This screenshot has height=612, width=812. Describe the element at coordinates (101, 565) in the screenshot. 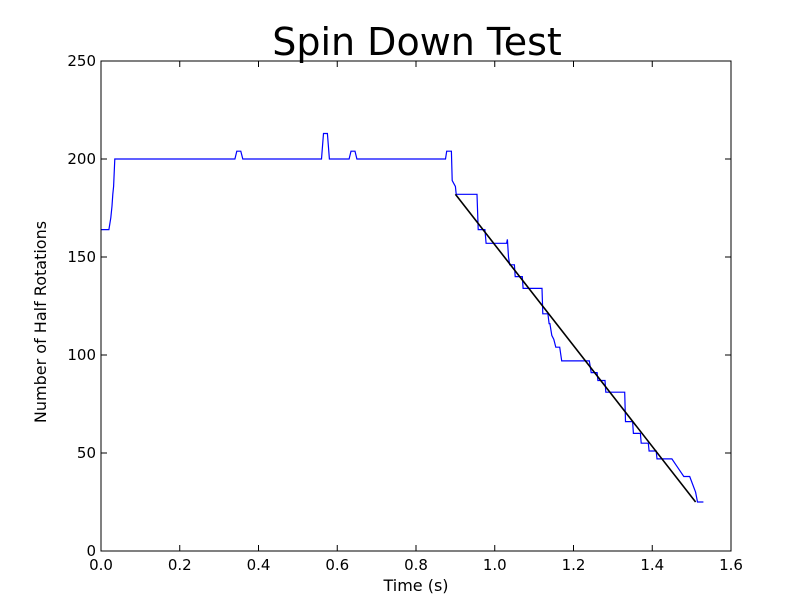

I see `x-tick-label: 0.0` at that location.